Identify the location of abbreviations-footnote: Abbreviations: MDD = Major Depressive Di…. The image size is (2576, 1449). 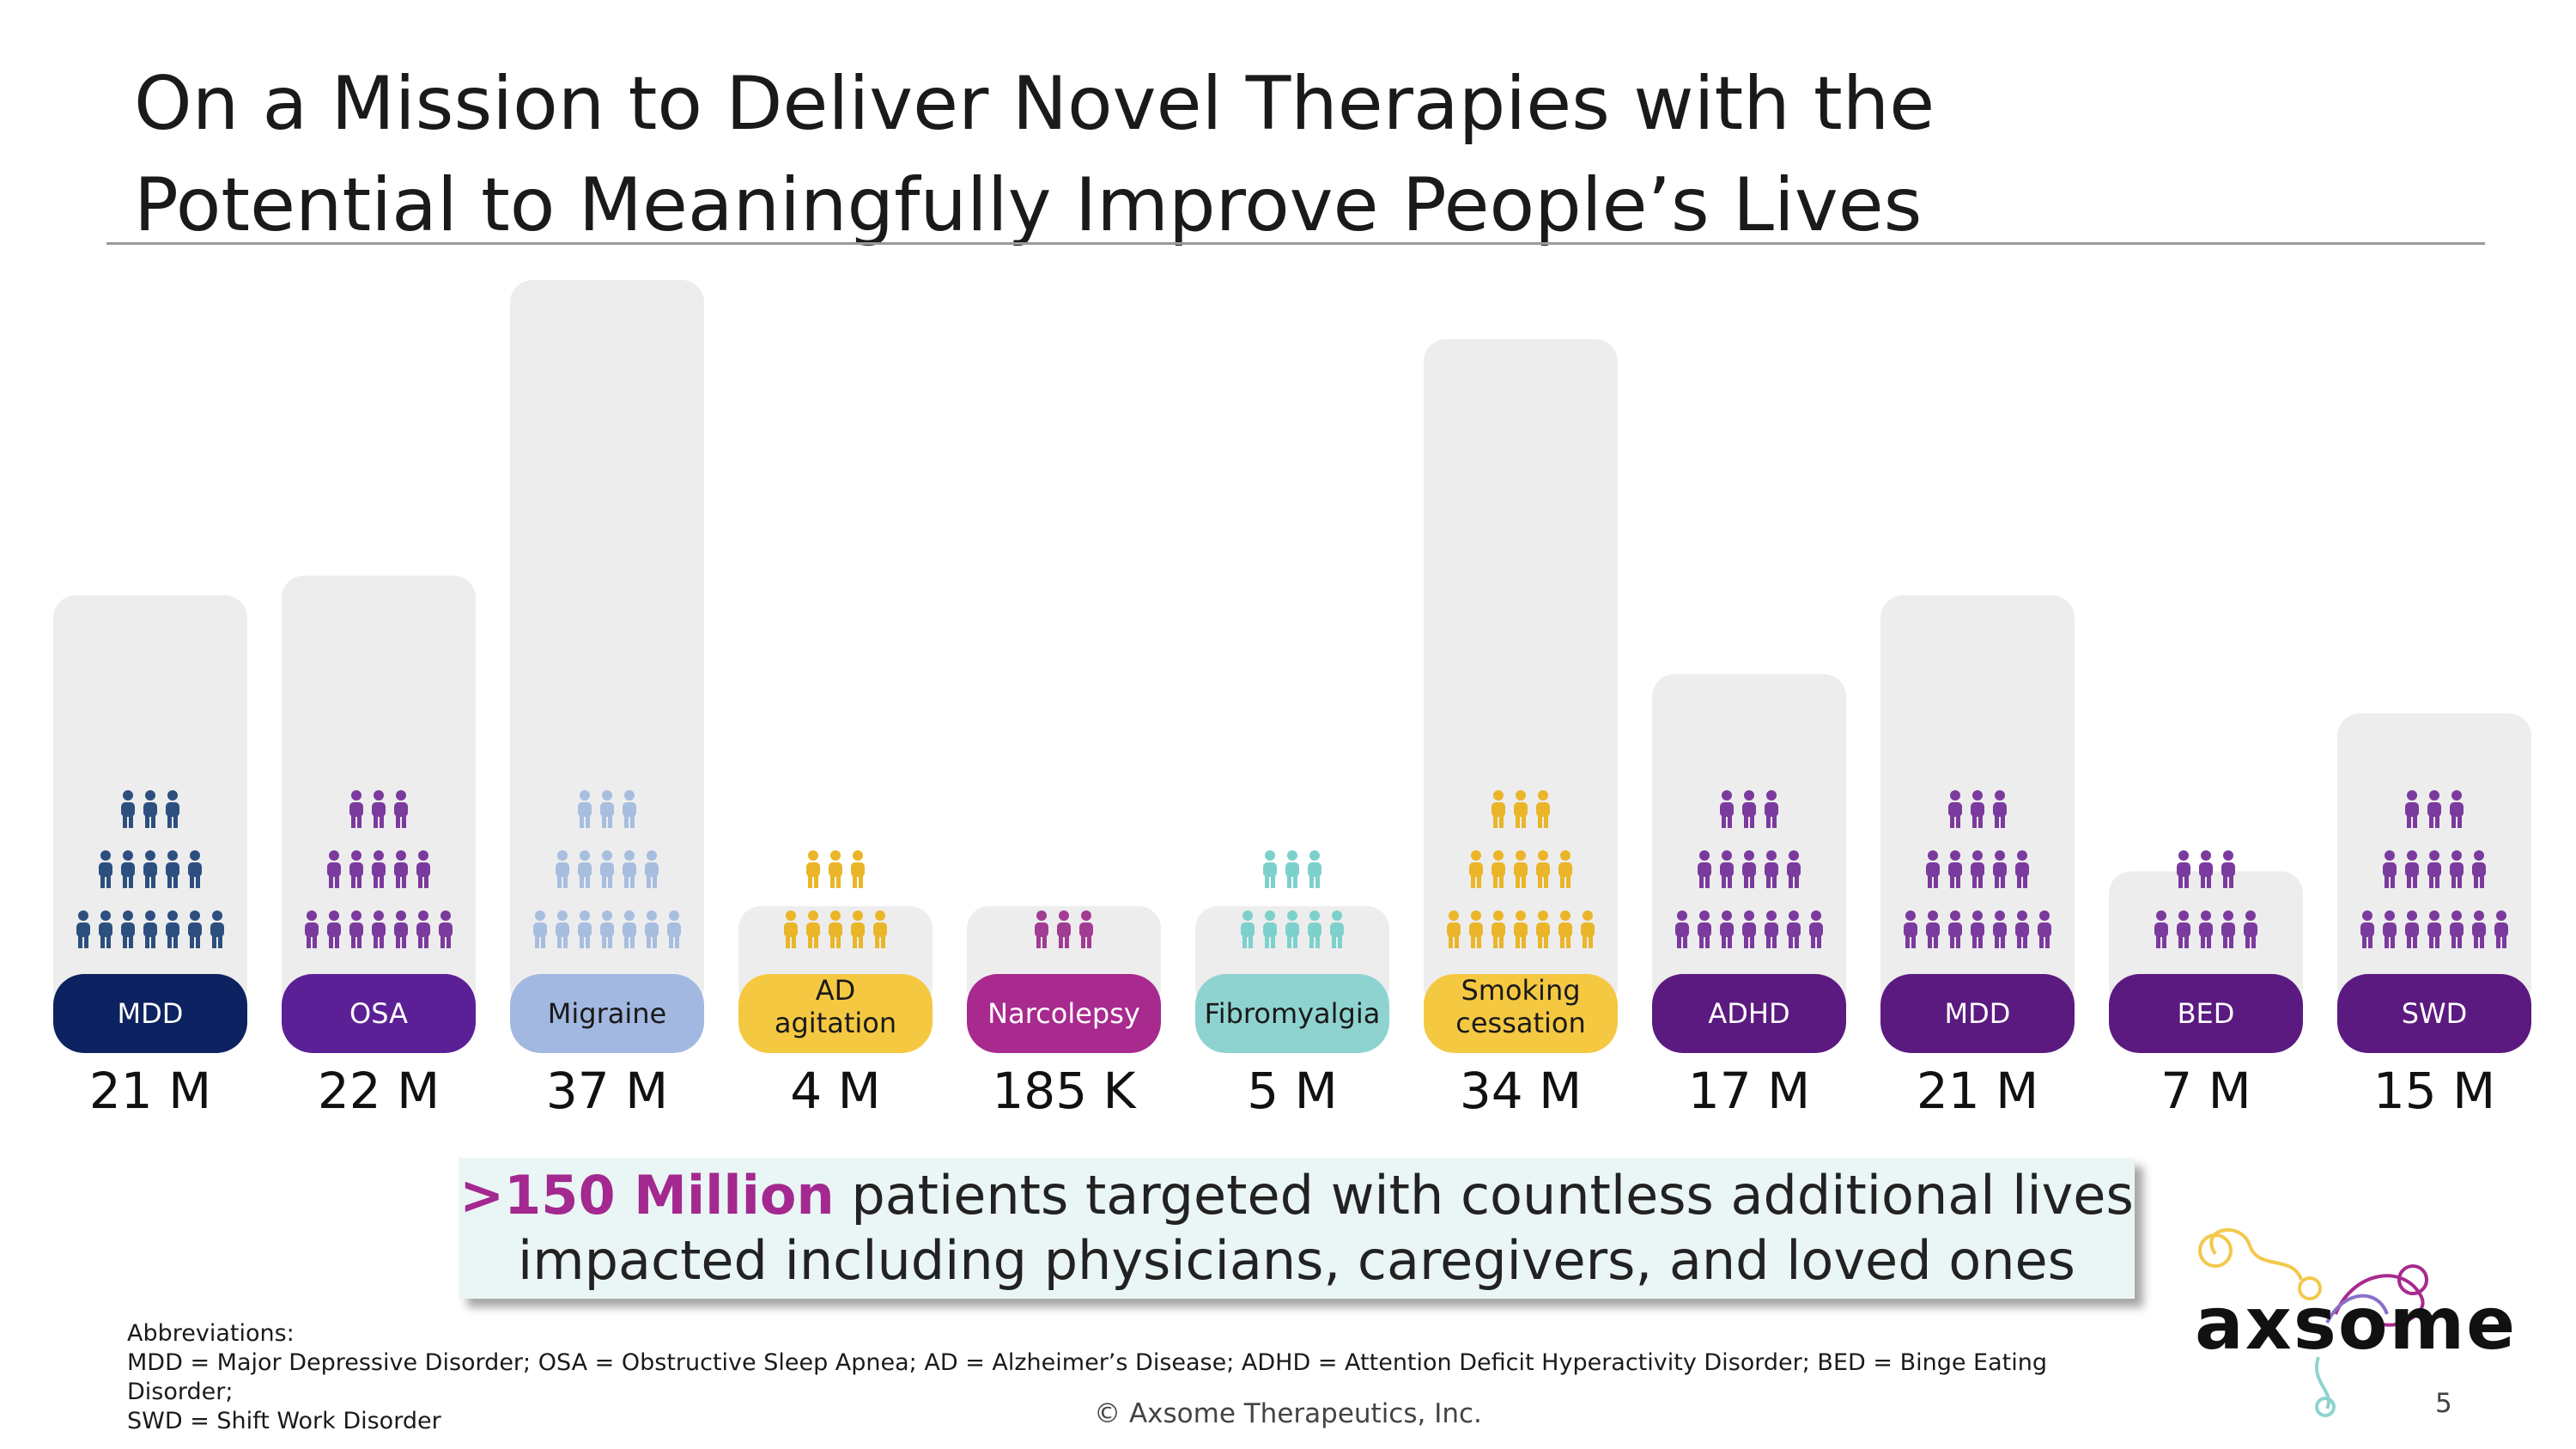
(1140, 1377).